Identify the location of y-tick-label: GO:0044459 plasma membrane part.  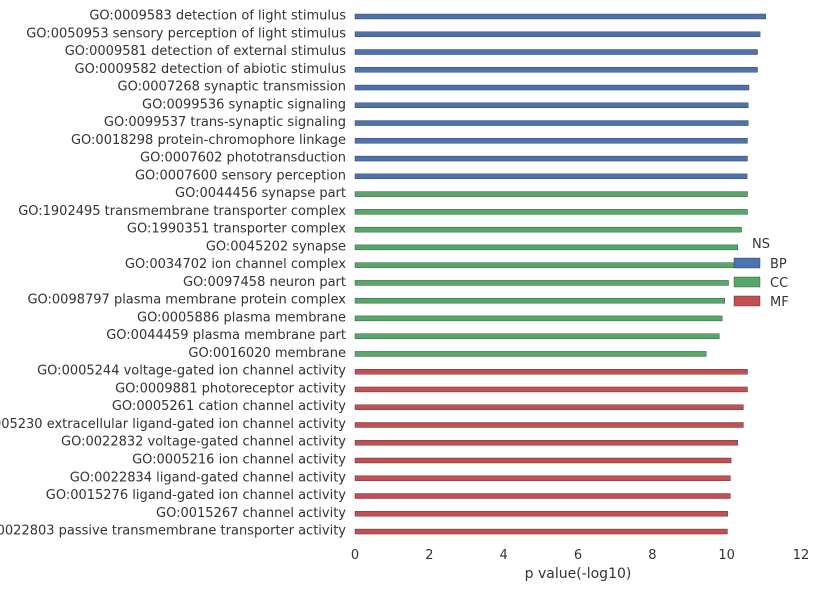
(226, 335).